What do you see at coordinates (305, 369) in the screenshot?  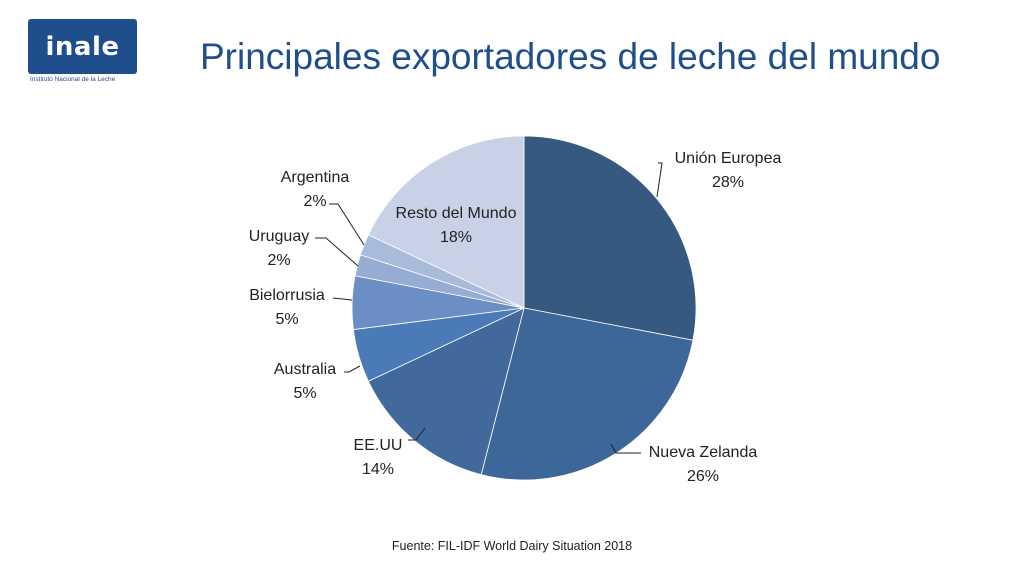 I see `slice-label-3: Australia` at bounding box center [305, 369].